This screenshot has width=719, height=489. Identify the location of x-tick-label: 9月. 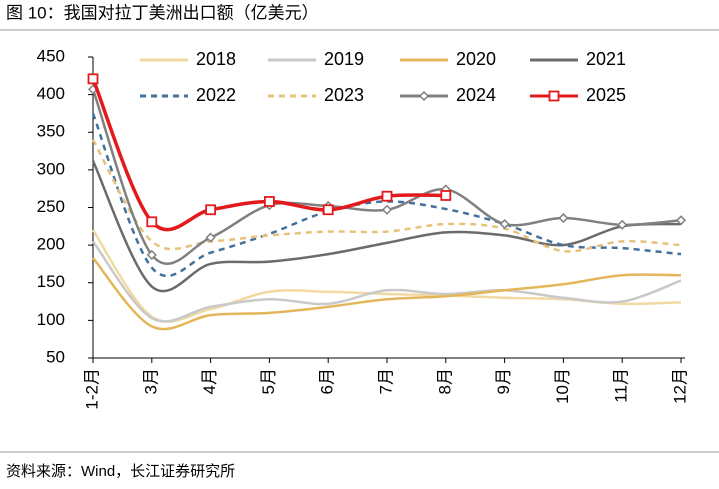
(503, 381).